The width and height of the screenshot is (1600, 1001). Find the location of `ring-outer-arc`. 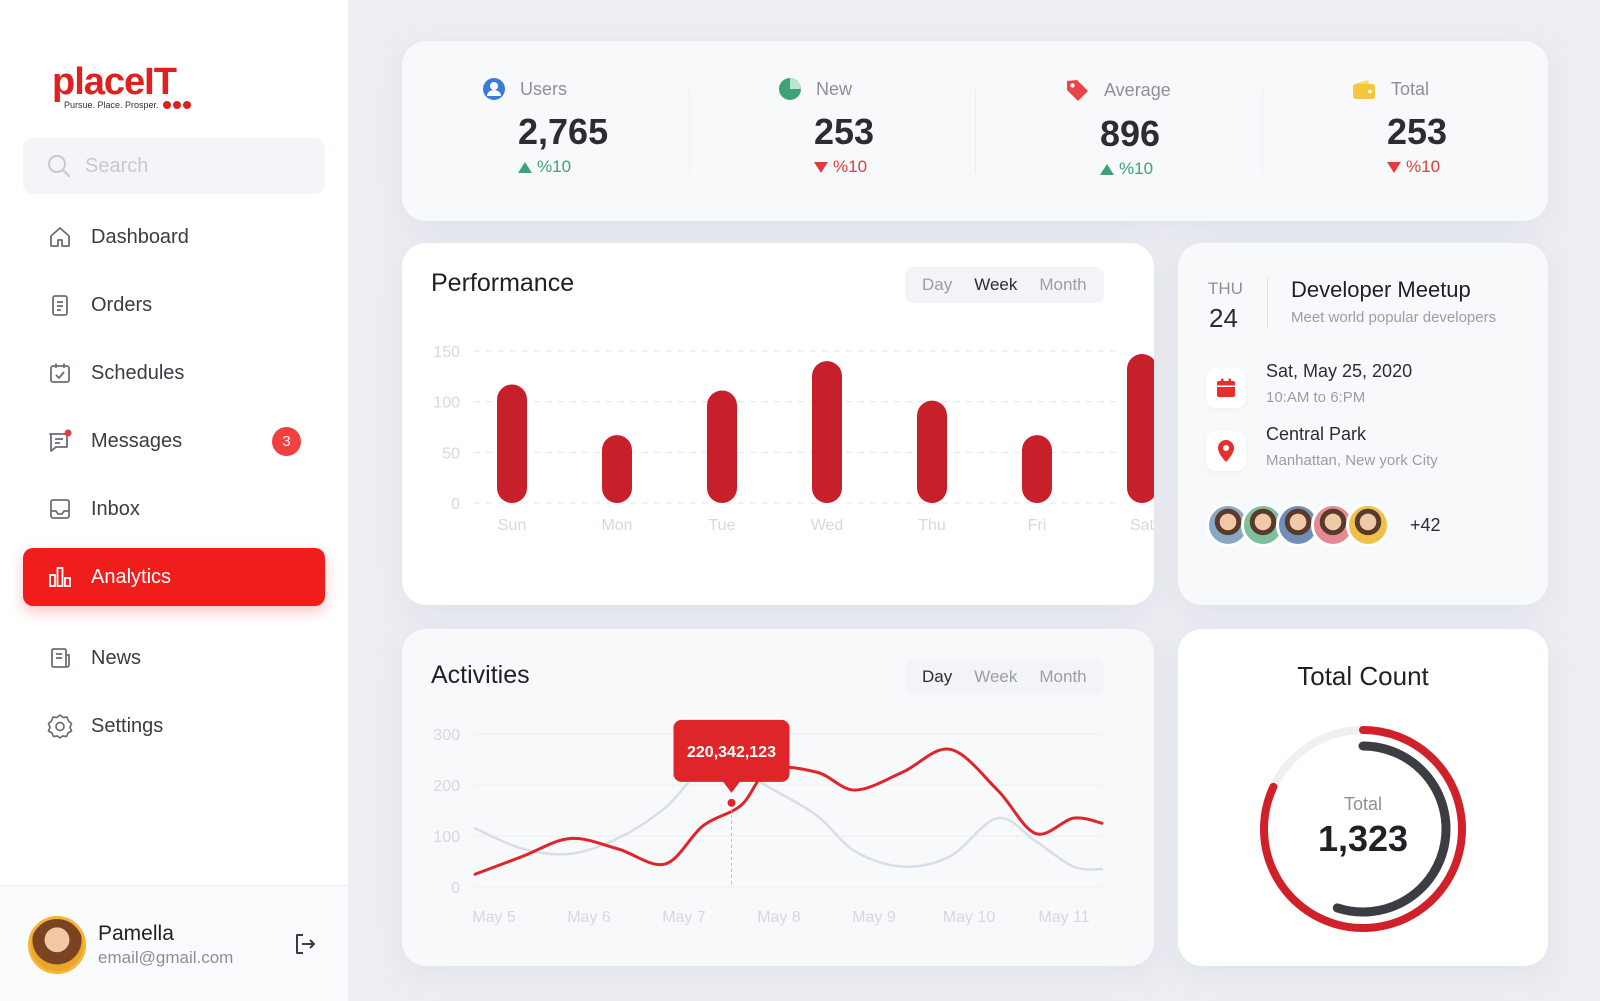

ring-outer-arc is located at coordinates (1363, 829).